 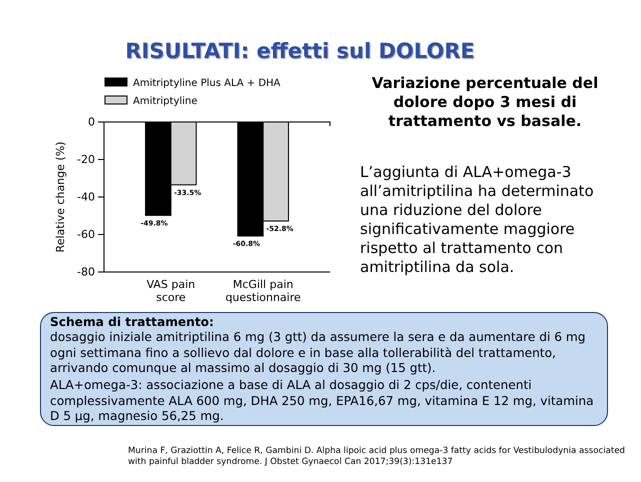 I want to click on legend-label: Amitriptyline, so click(x=165, y=101).